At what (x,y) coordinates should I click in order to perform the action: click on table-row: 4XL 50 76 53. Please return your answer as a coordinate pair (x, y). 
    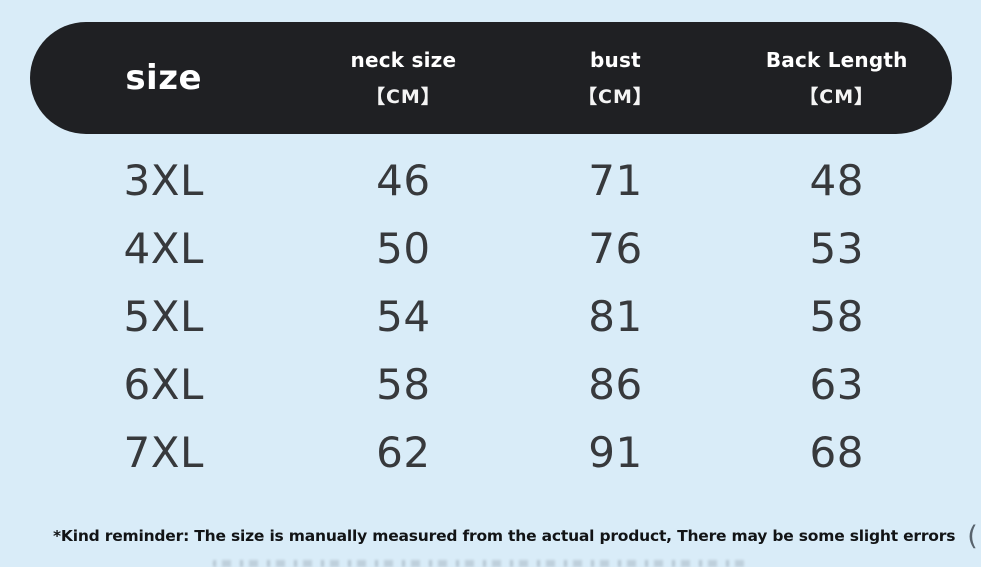
    Looking at the image, I should click on (491, 248).